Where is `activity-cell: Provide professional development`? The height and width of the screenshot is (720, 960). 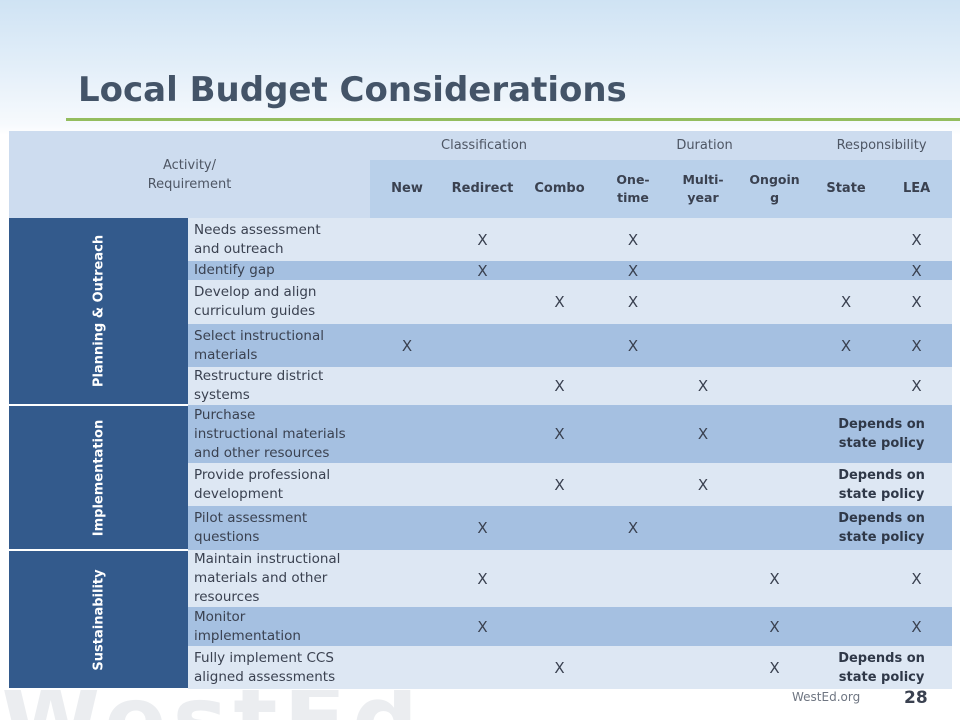
activity-cell: Provide professional development is located at coordinates (279, 484).